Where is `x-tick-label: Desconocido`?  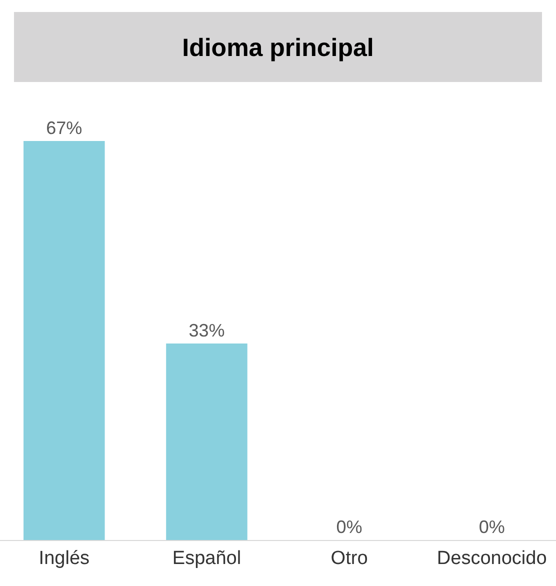
x-tick-label: Desconocido is located at coordinates (491, 558).